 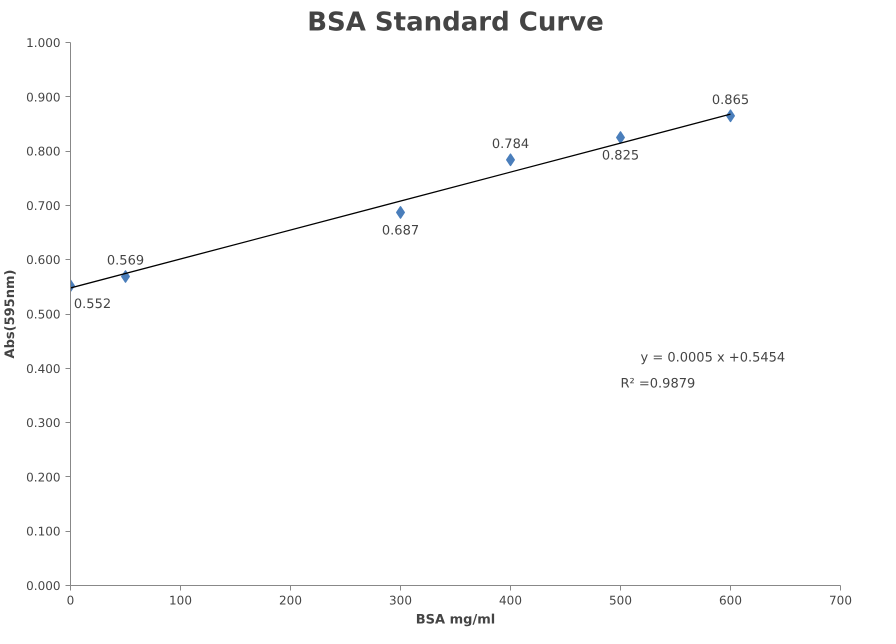 What do you see at coordinates (731, 100) in the screenshot?
I see `data-label: 0.865` at bounding box center [731, 100].